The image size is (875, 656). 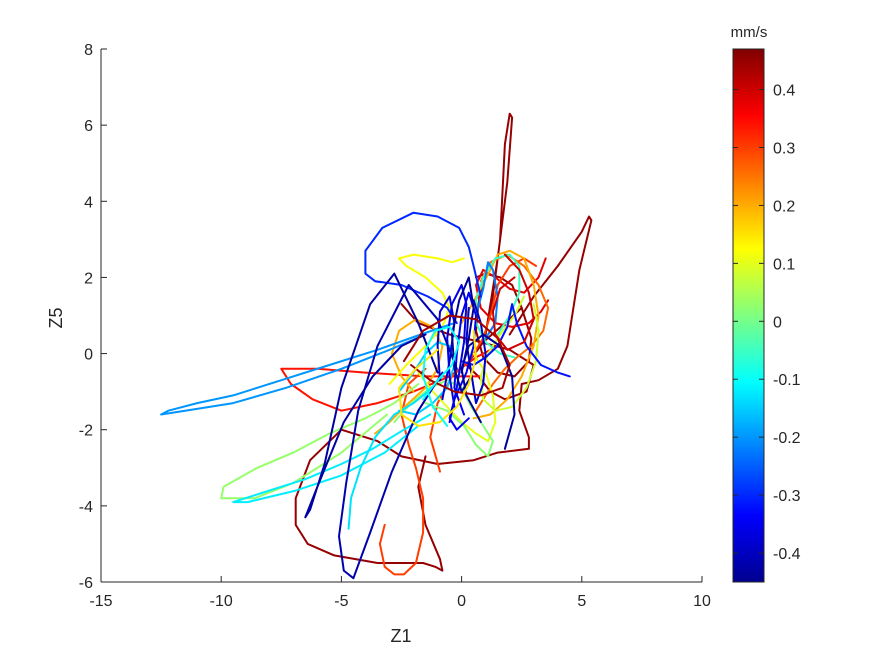 What do you see at coordinates (88, 355) in the screenshot?
I see `y-tick-label: 0` at bounding box center [88, 355].